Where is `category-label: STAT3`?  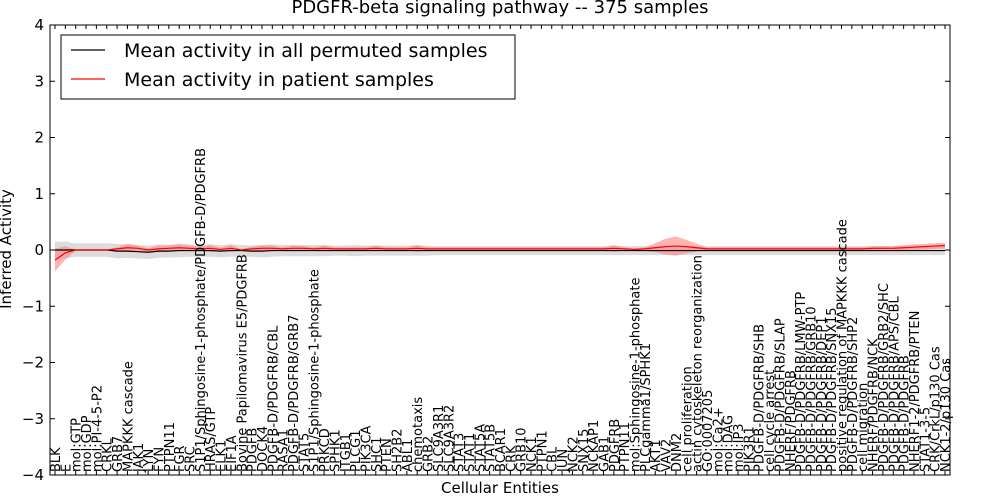 category-label: STAT3 is located at coordinates (460, 452).